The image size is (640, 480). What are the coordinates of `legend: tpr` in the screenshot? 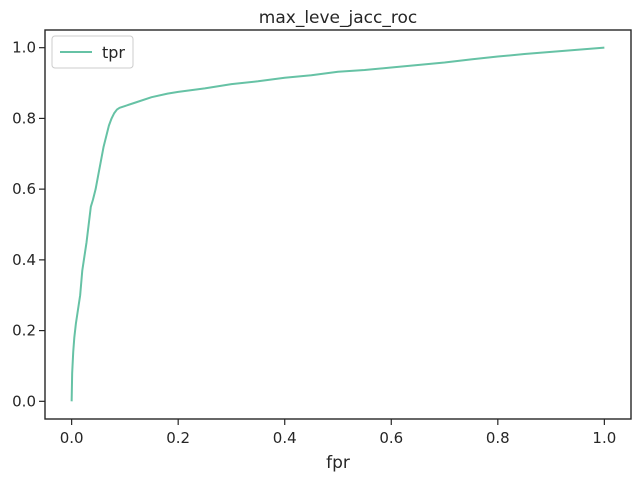 It's located at (92, 52).